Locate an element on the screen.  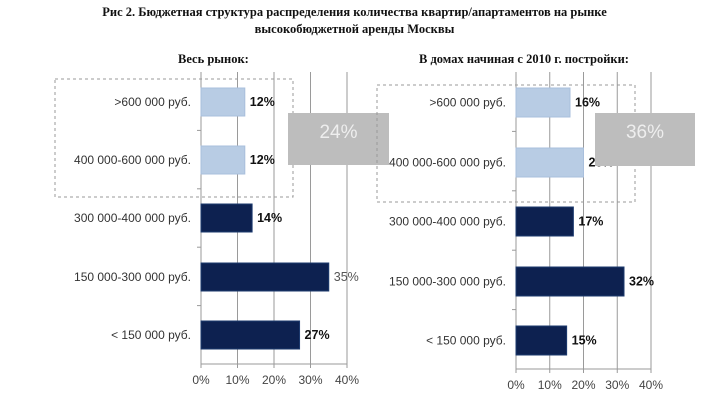
chart-left-x-tick-label: 10% is located at coordinates (237, 380).